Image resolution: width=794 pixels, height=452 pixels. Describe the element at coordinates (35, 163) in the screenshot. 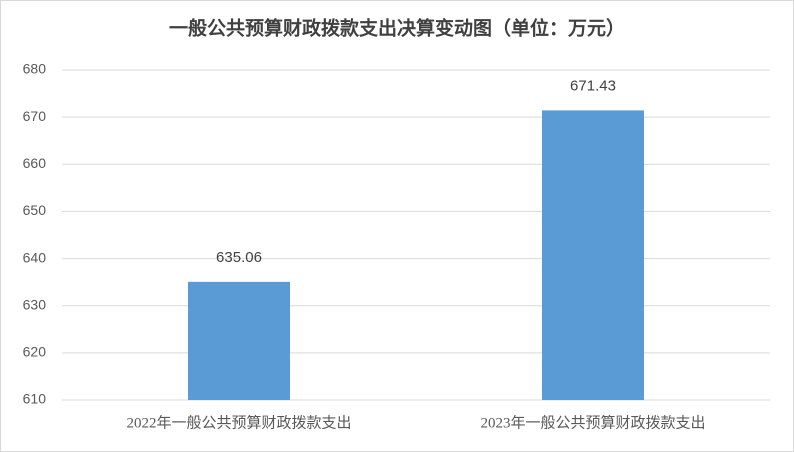

I see `y-tick-label: 660` at that location.